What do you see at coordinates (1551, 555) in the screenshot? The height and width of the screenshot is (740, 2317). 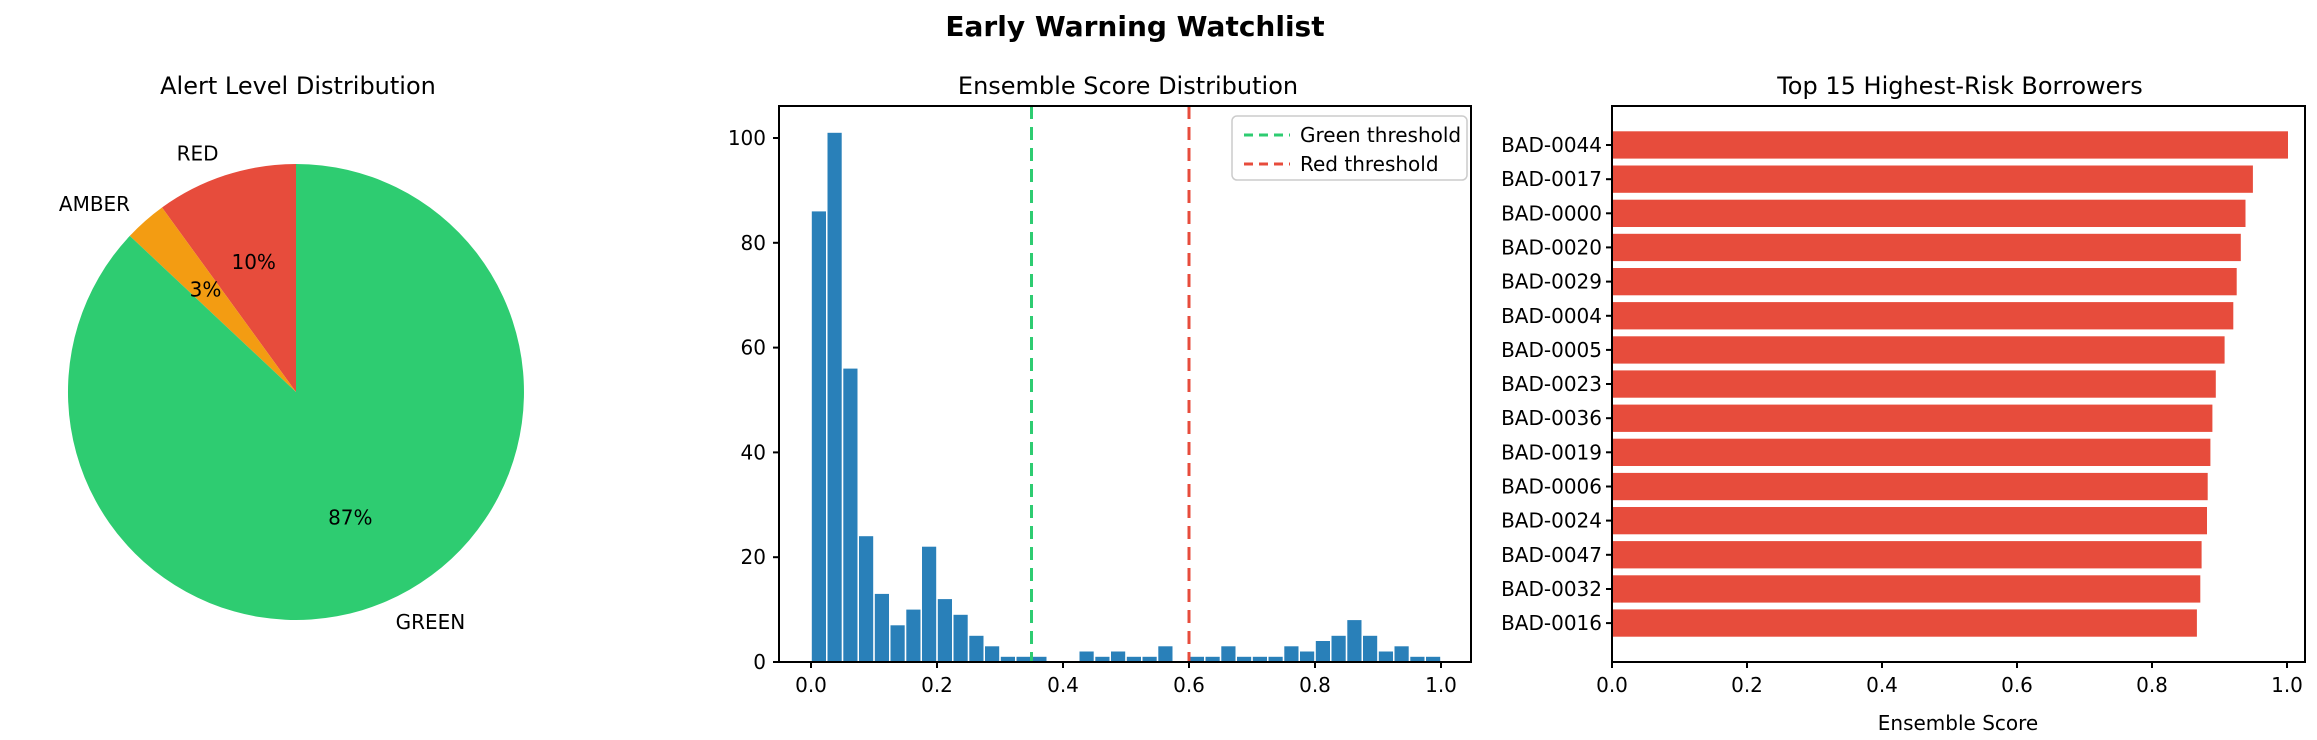 I see `bar-category-label: BAD-0047` at bounding box center [1551, 555].